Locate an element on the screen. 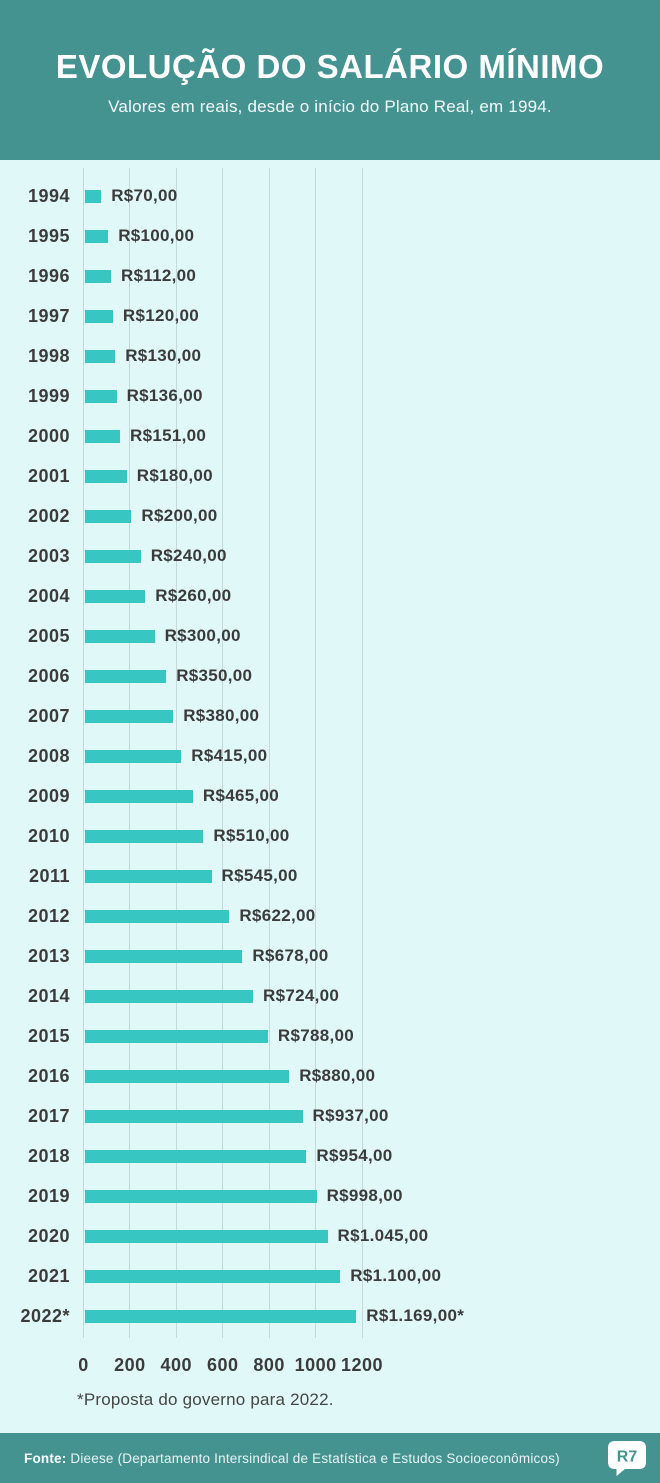 This screenshot has width=660, height=1483. chart-row: 2016 R$880,00 is located at coordinates (187, 1076).